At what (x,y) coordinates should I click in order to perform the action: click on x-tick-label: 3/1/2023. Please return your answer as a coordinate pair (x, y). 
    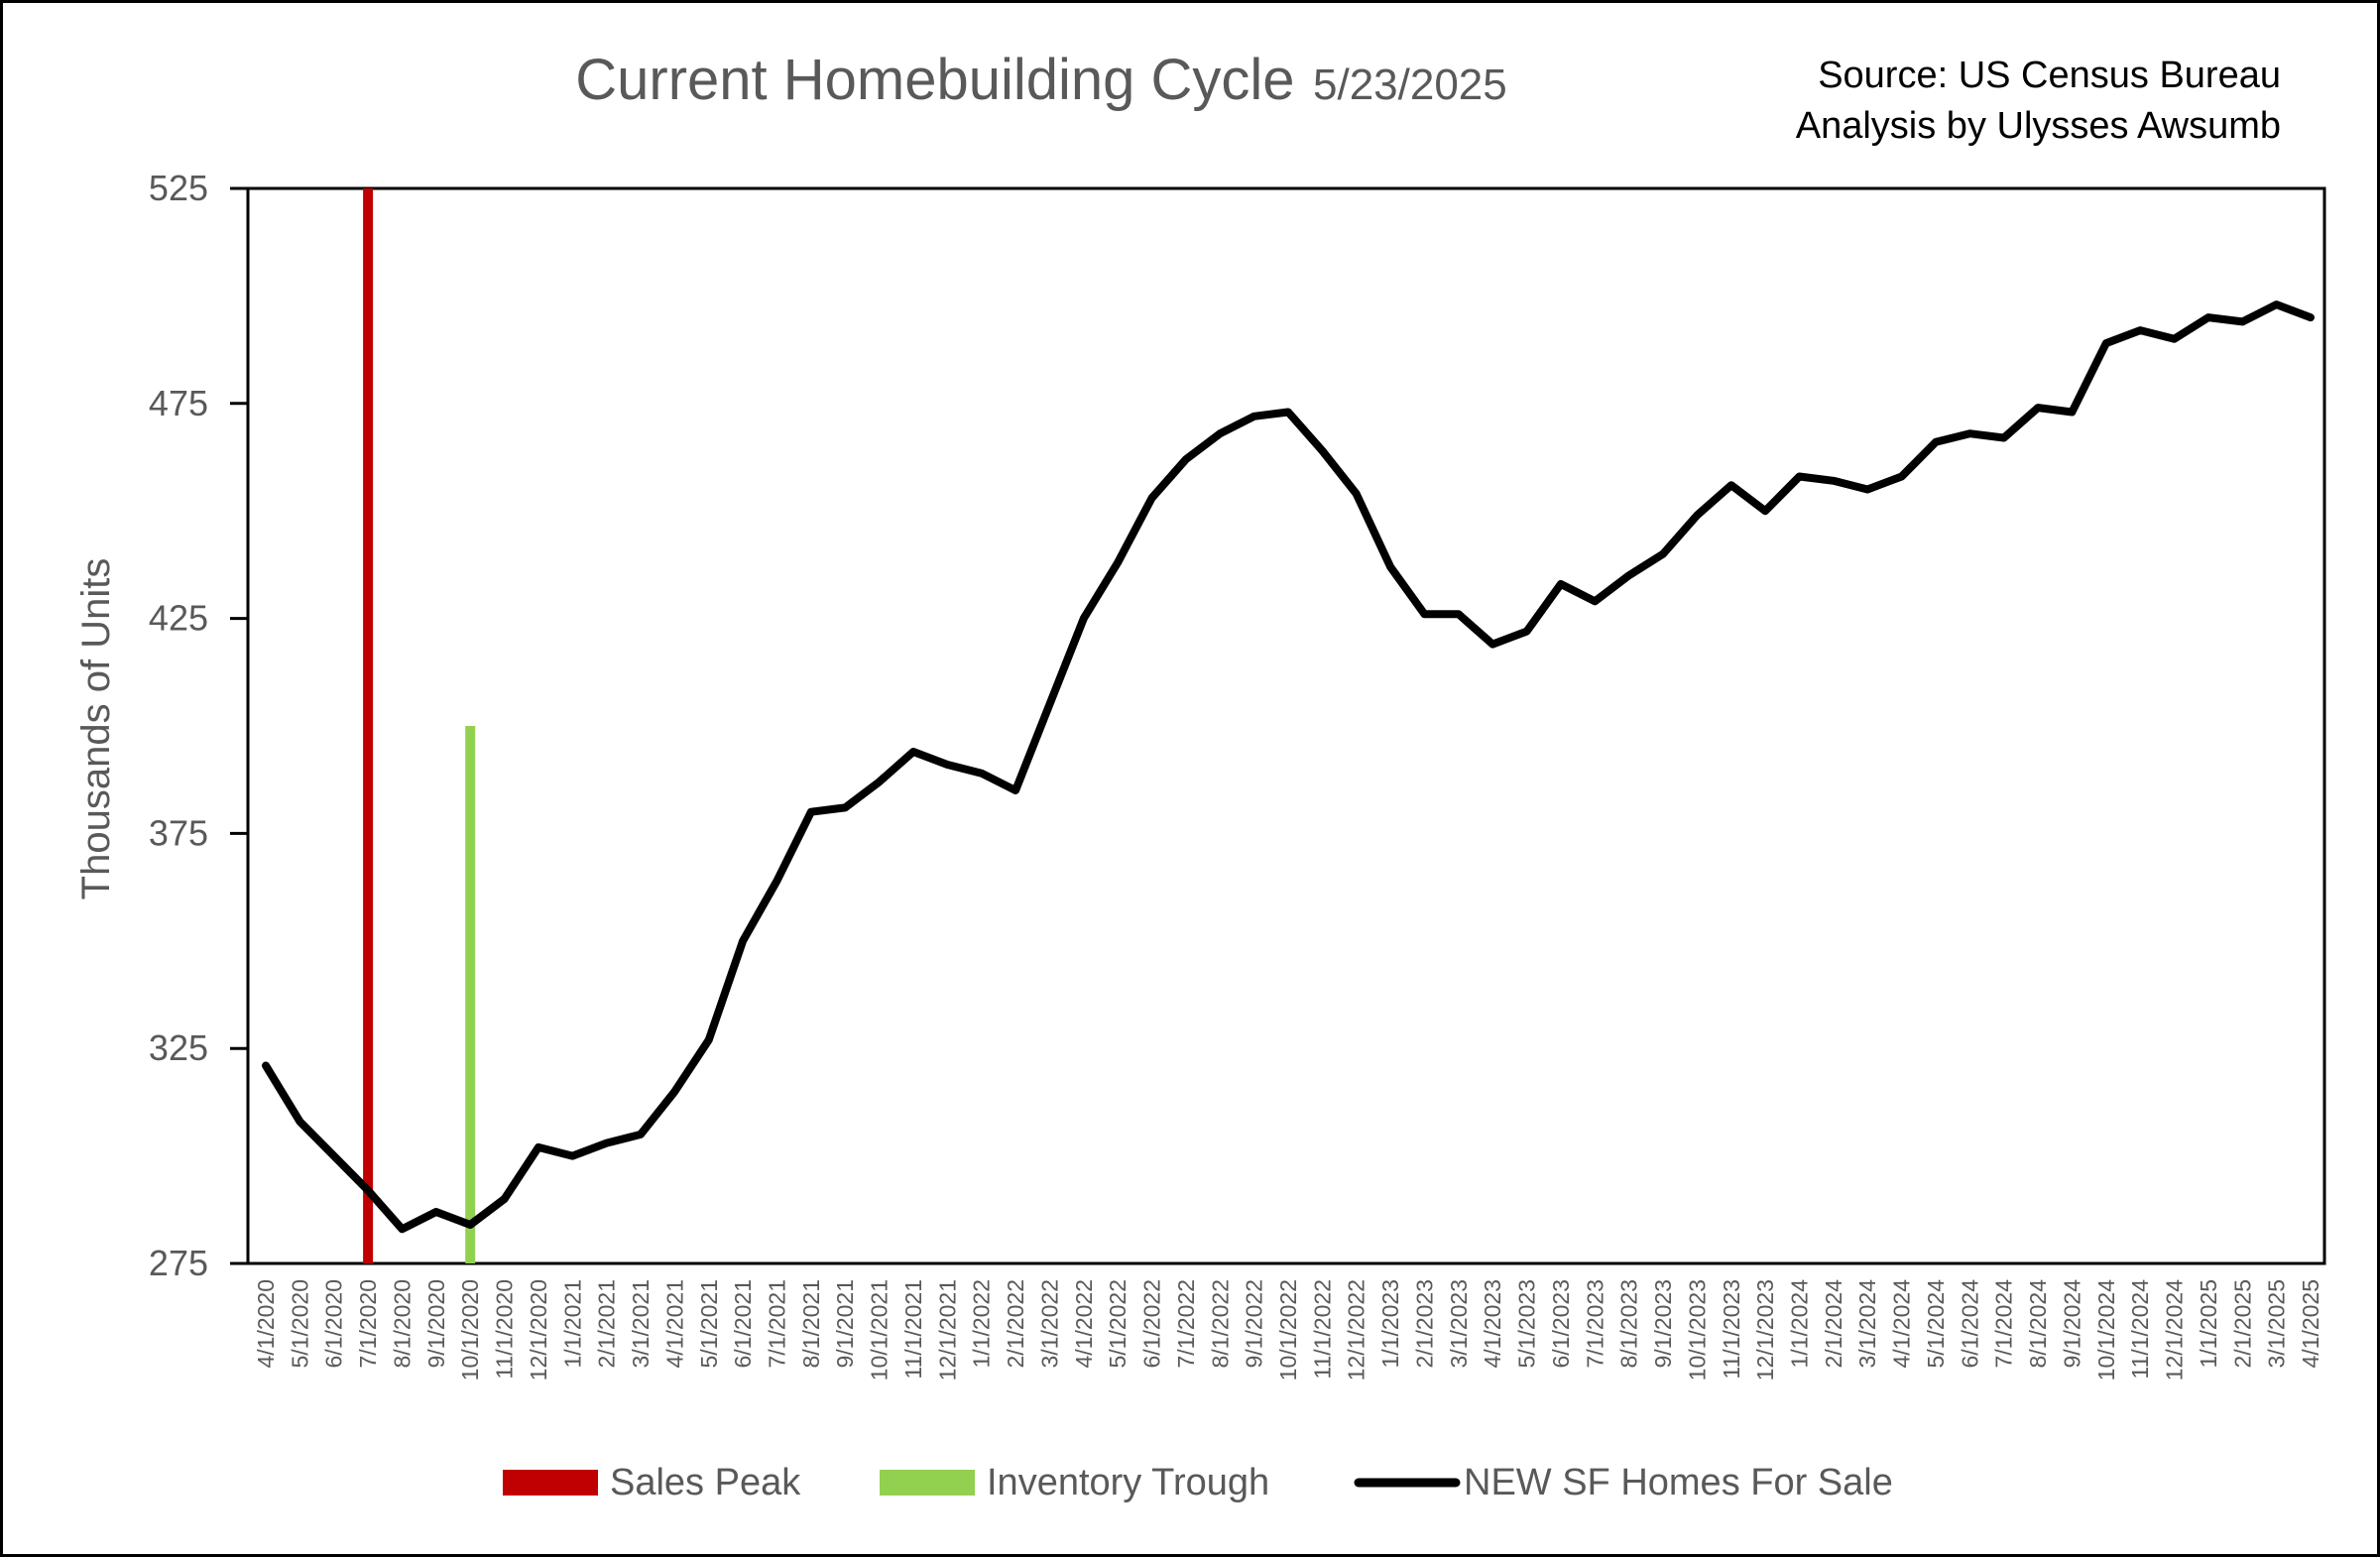
    Looking at the image, I should click on (1459, 1324).